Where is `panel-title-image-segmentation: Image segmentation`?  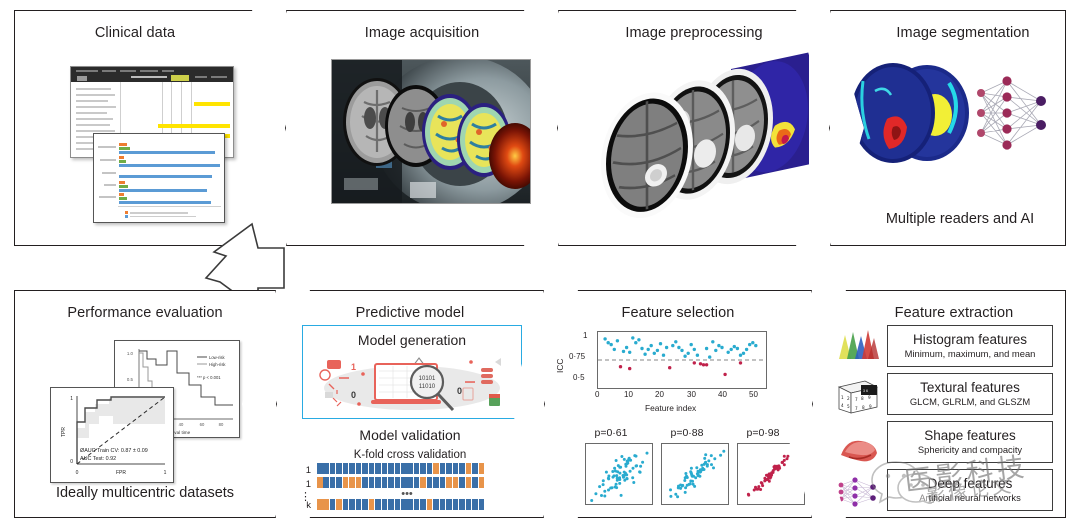
panel-title-image-segmentation: Image segmentation is located at coordinates (963, 33).